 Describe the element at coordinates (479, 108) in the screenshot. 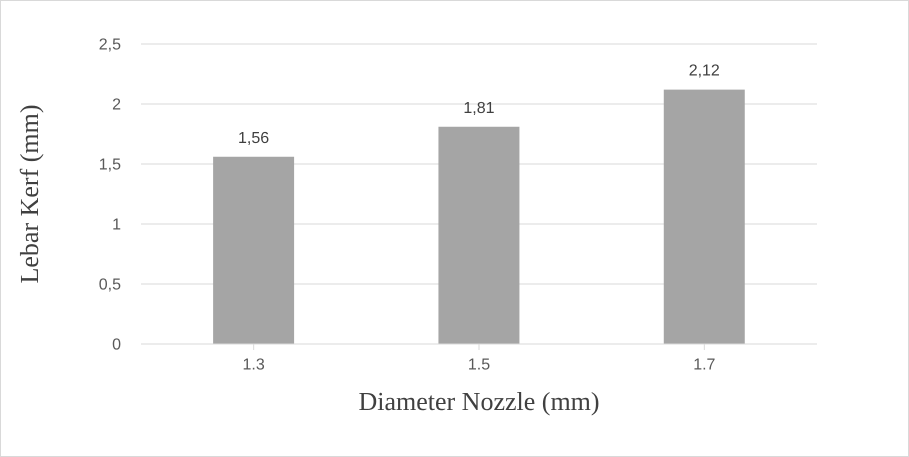

I see `data-label: 1,81` at that location.